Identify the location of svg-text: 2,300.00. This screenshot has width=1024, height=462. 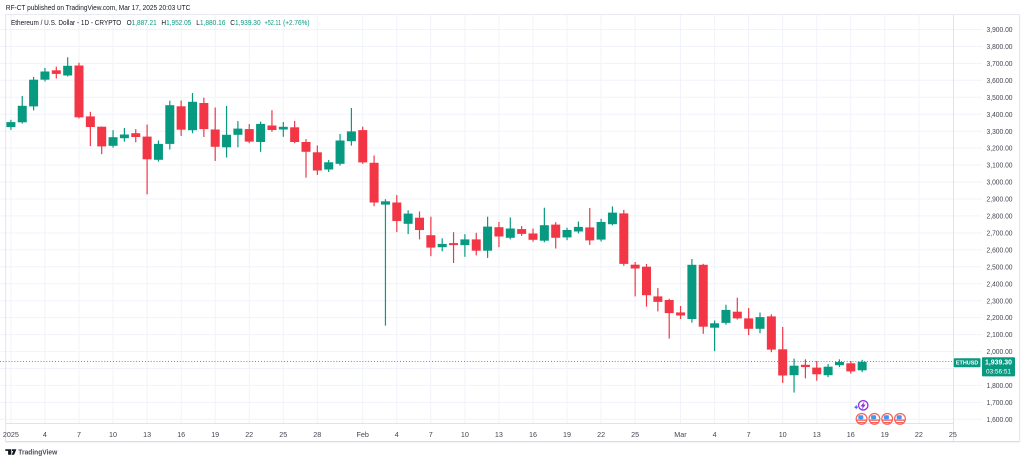
(1000, 300).